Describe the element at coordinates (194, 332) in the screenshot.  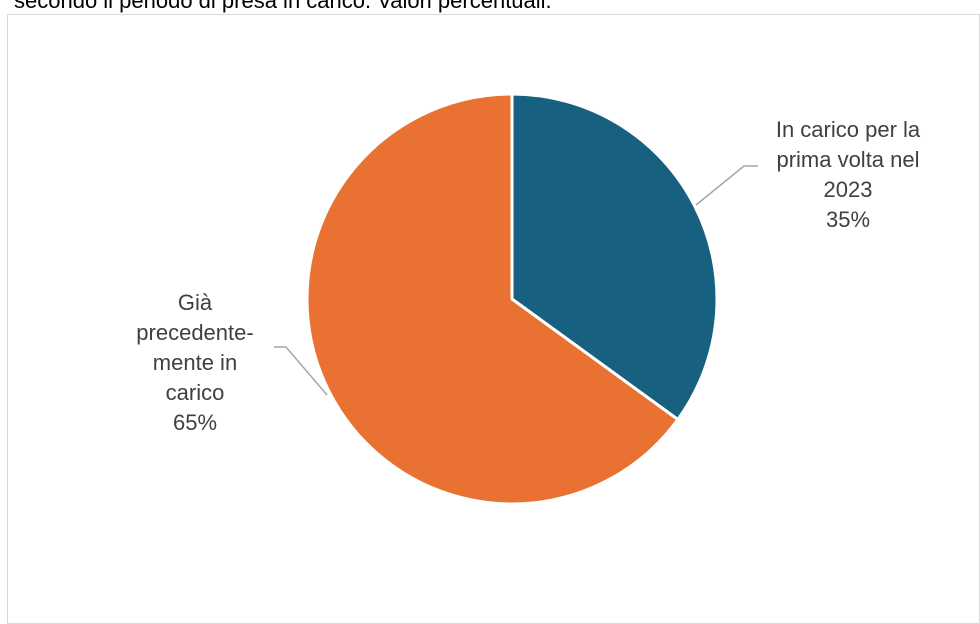
I see `slice-name-label-2: precedente-` at that location.